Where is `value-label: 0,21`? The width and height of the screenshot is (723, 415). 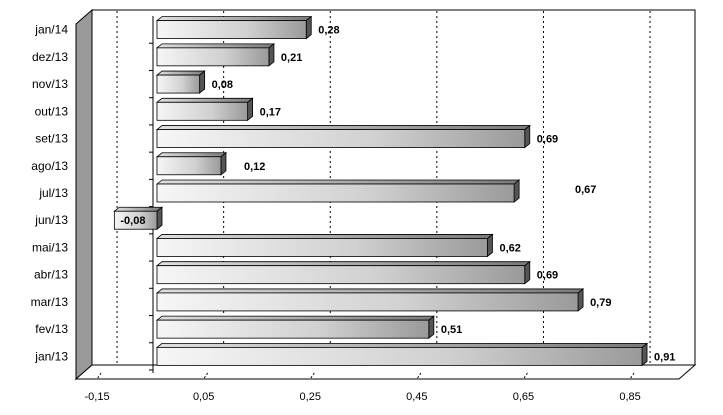 value-label: 0,21 is located at coordinates (291, 58).